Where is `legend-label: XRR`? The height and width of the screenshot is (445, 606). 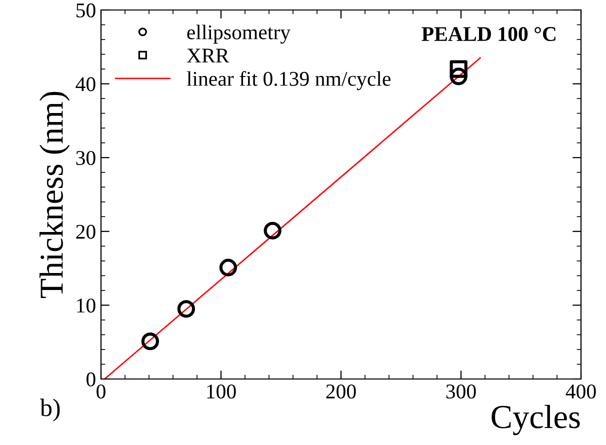
legend-label: XRR is located at coordinates (208, 55).